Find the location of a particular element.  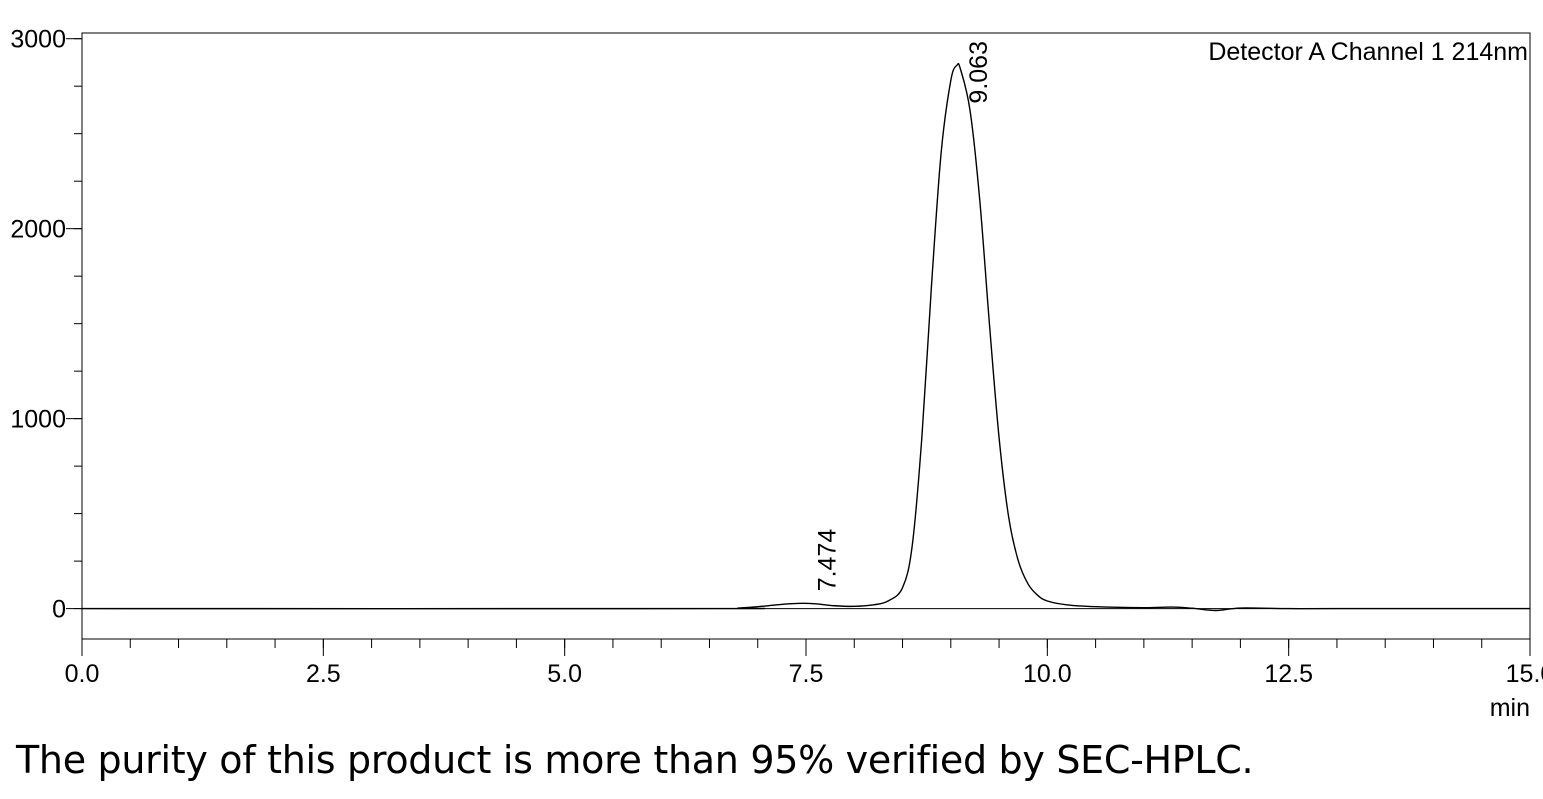

x-tick-label: 2.5 is located at coordinates (323, 674).